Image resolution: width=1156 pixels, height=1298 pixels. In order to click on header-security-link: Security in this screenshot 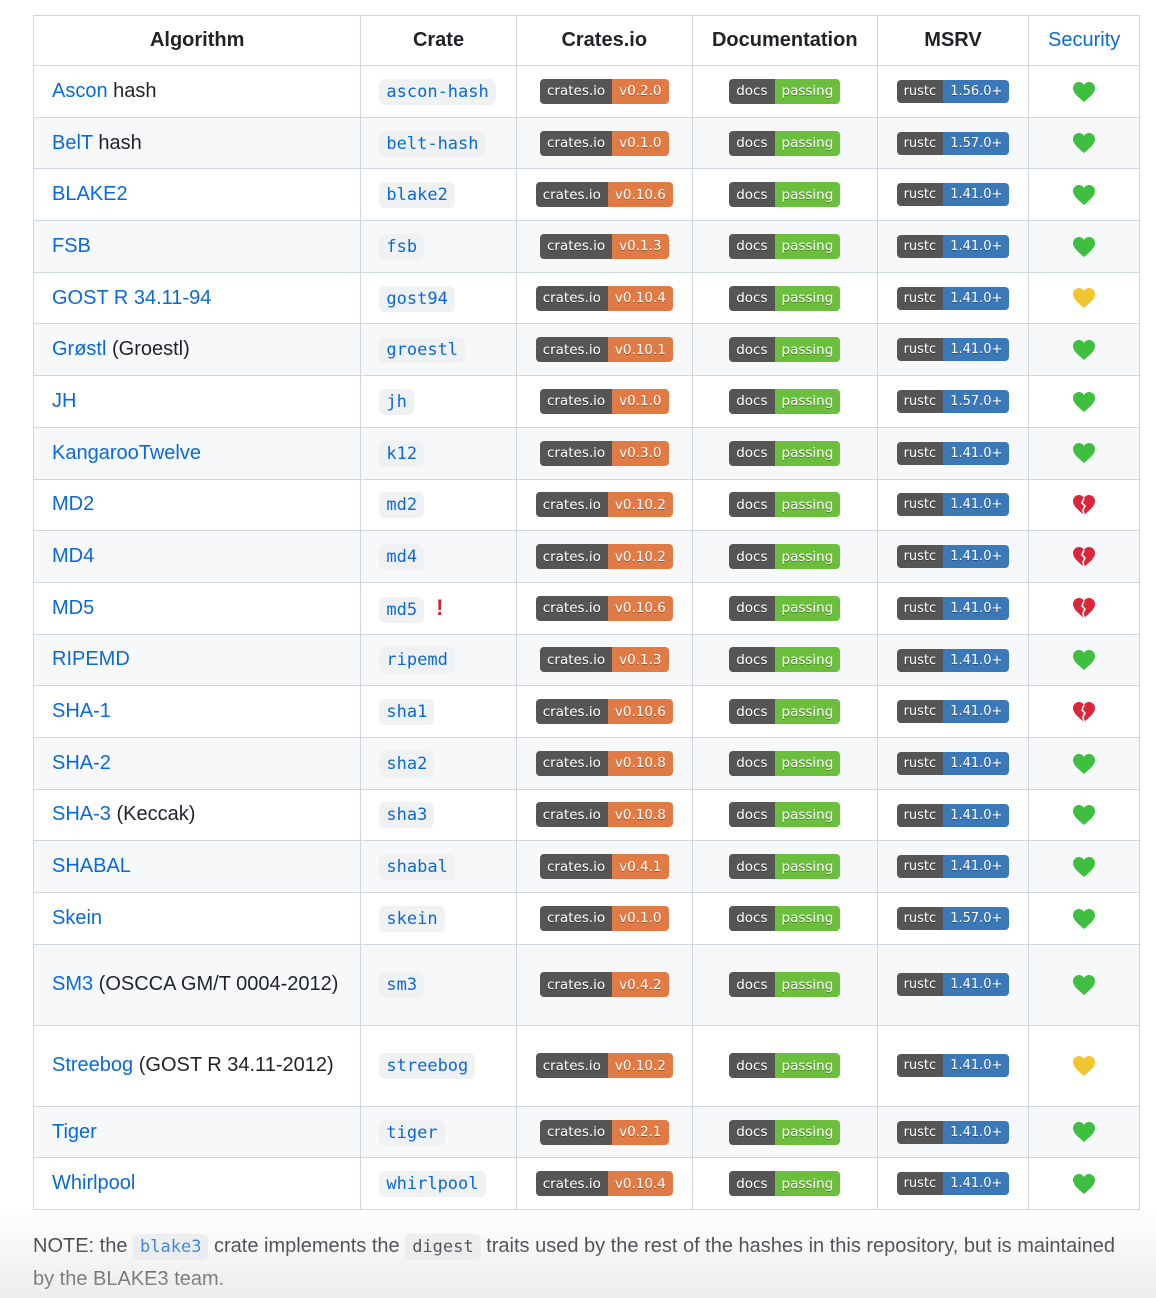, I will do `click(1084, 40)`.